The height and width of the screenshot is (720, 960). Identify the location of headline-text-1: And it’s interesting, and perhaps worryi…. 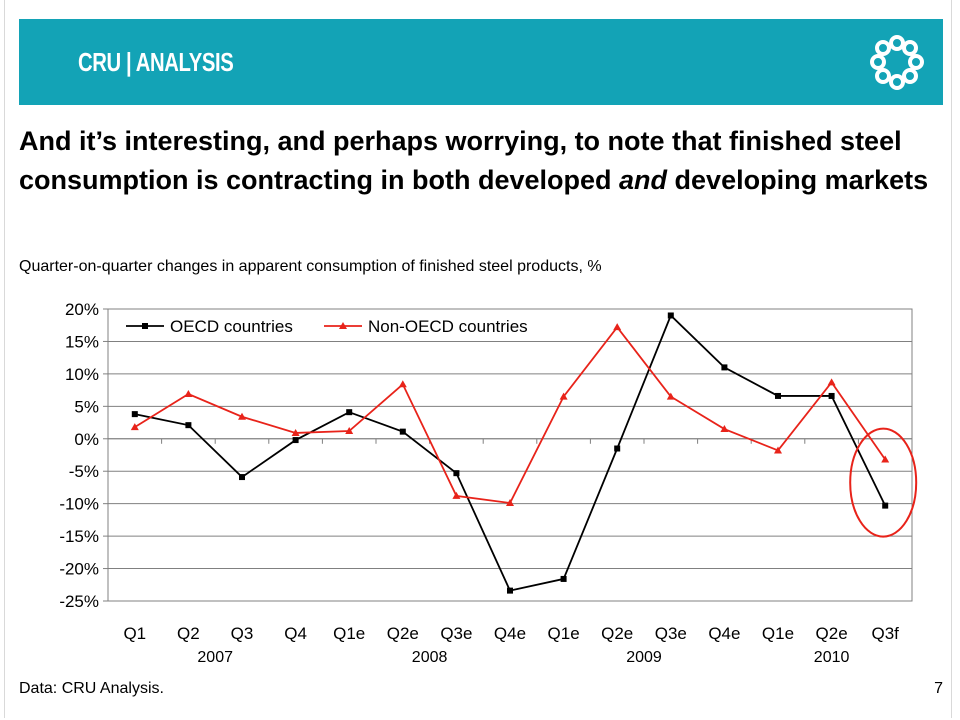
(460, 160).